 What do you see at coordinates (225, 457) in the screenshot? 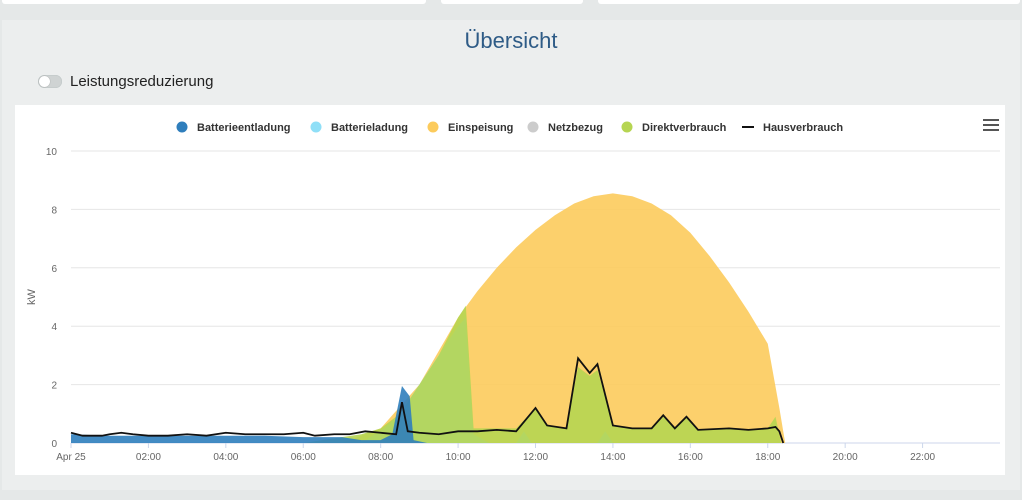
I see `x-tick-label-2: 04:00` at bounding box center [225, 457].